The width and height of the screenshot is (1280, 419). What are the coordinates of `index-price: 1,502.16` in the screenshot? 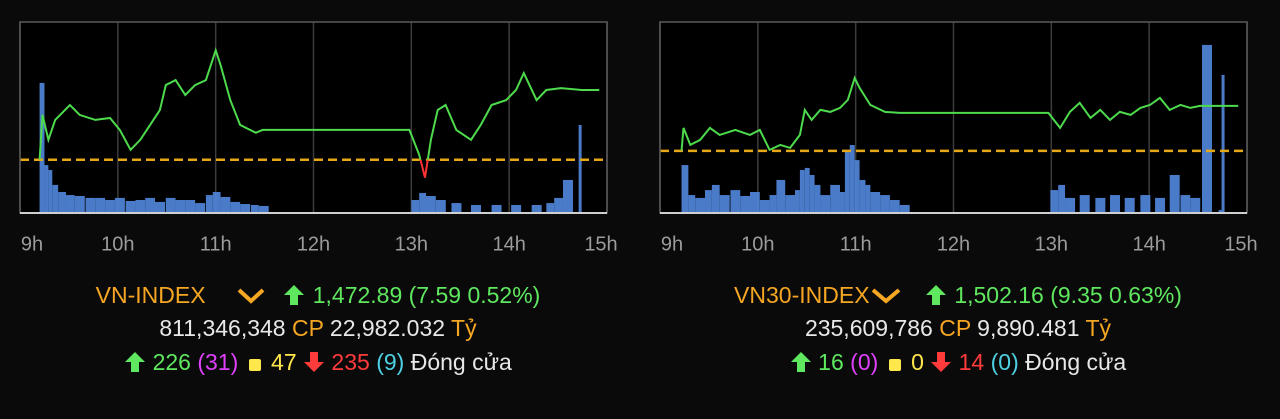 It's located at (999, 295).